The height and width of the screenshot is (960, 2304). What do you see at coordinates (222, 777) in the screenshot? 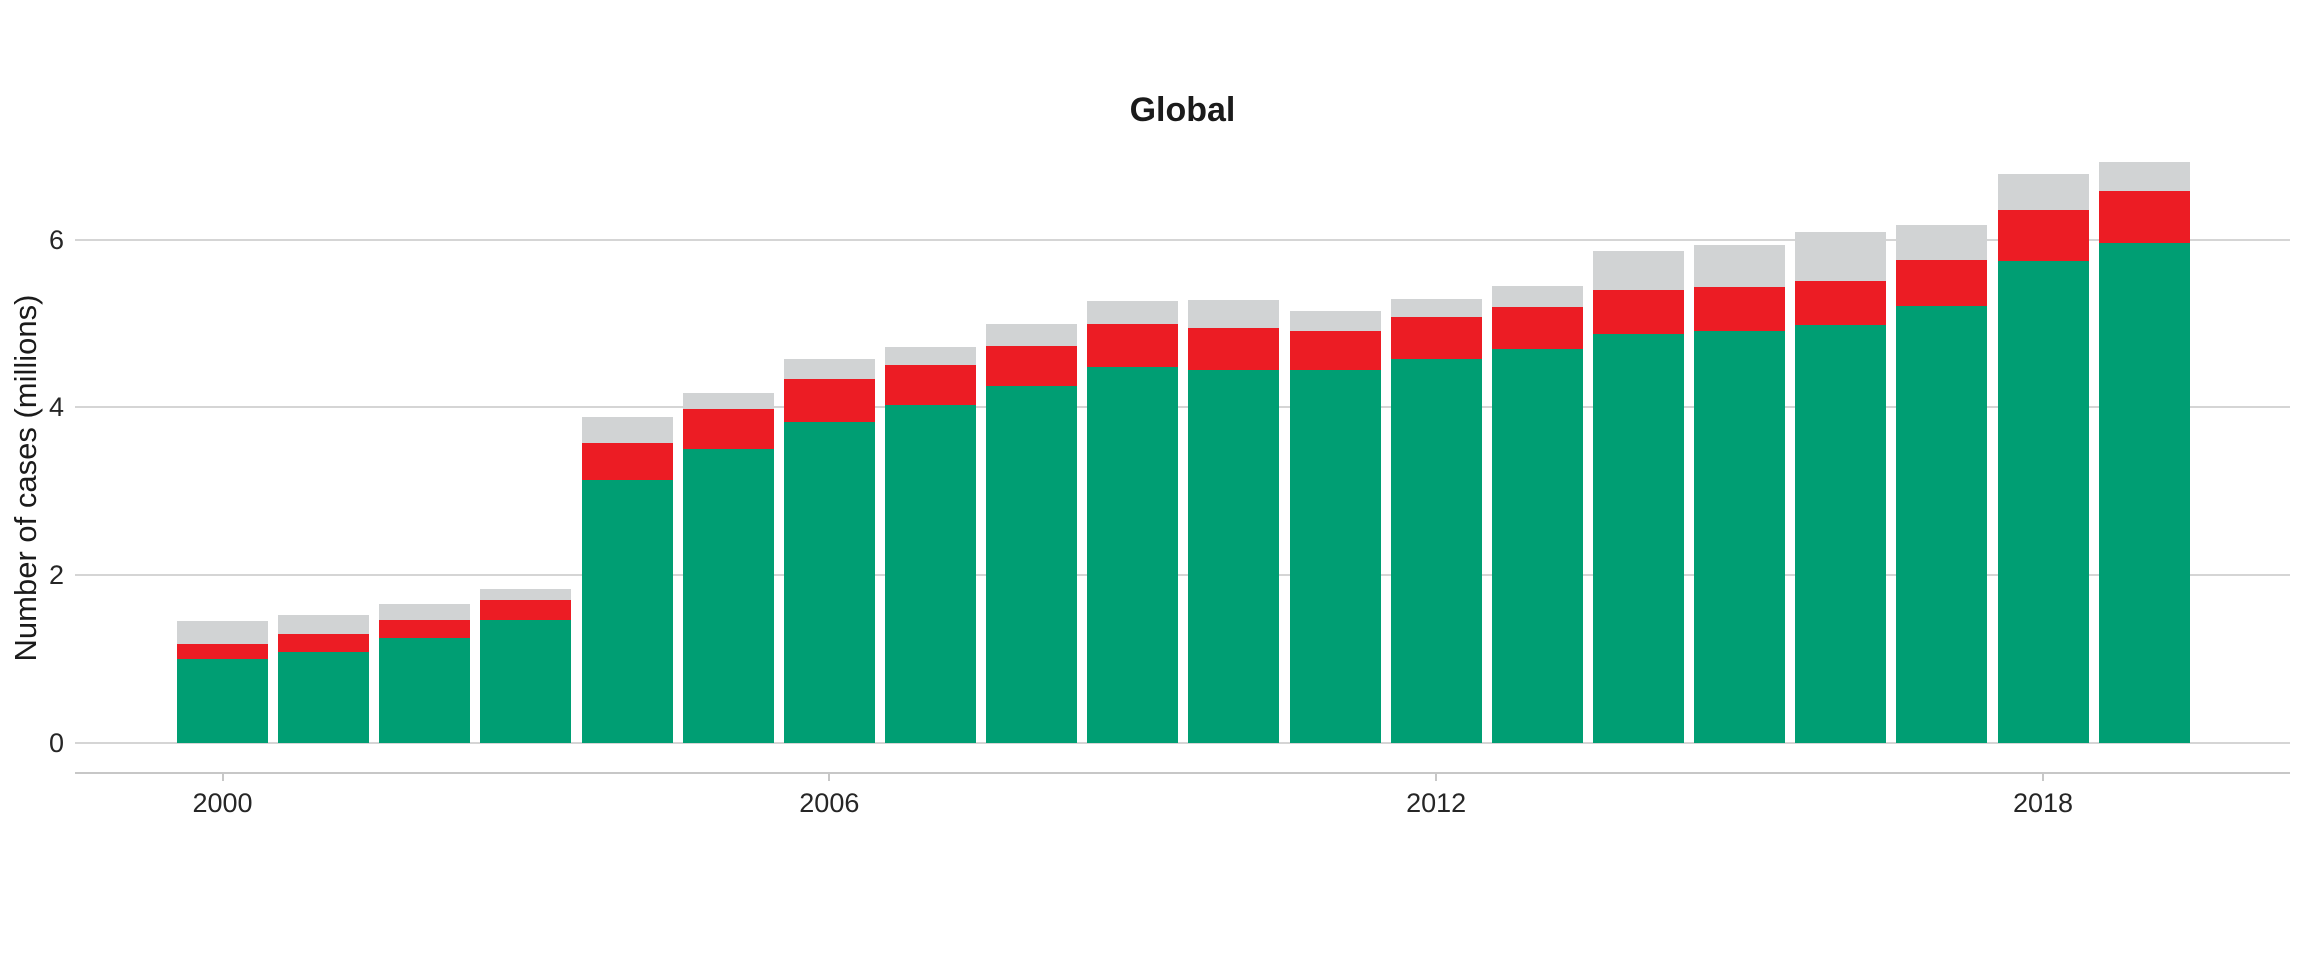
I see `x-tick-2000` at bounding box center [222, 777].